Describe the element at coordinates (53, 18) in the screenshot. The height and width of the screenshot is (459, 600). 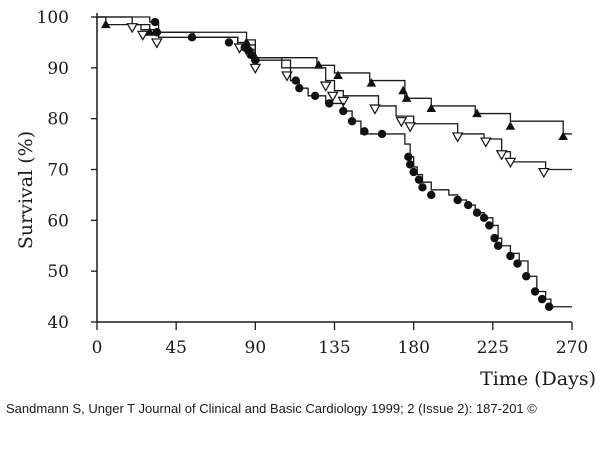
I see `y-tick-label: 100` at that location.